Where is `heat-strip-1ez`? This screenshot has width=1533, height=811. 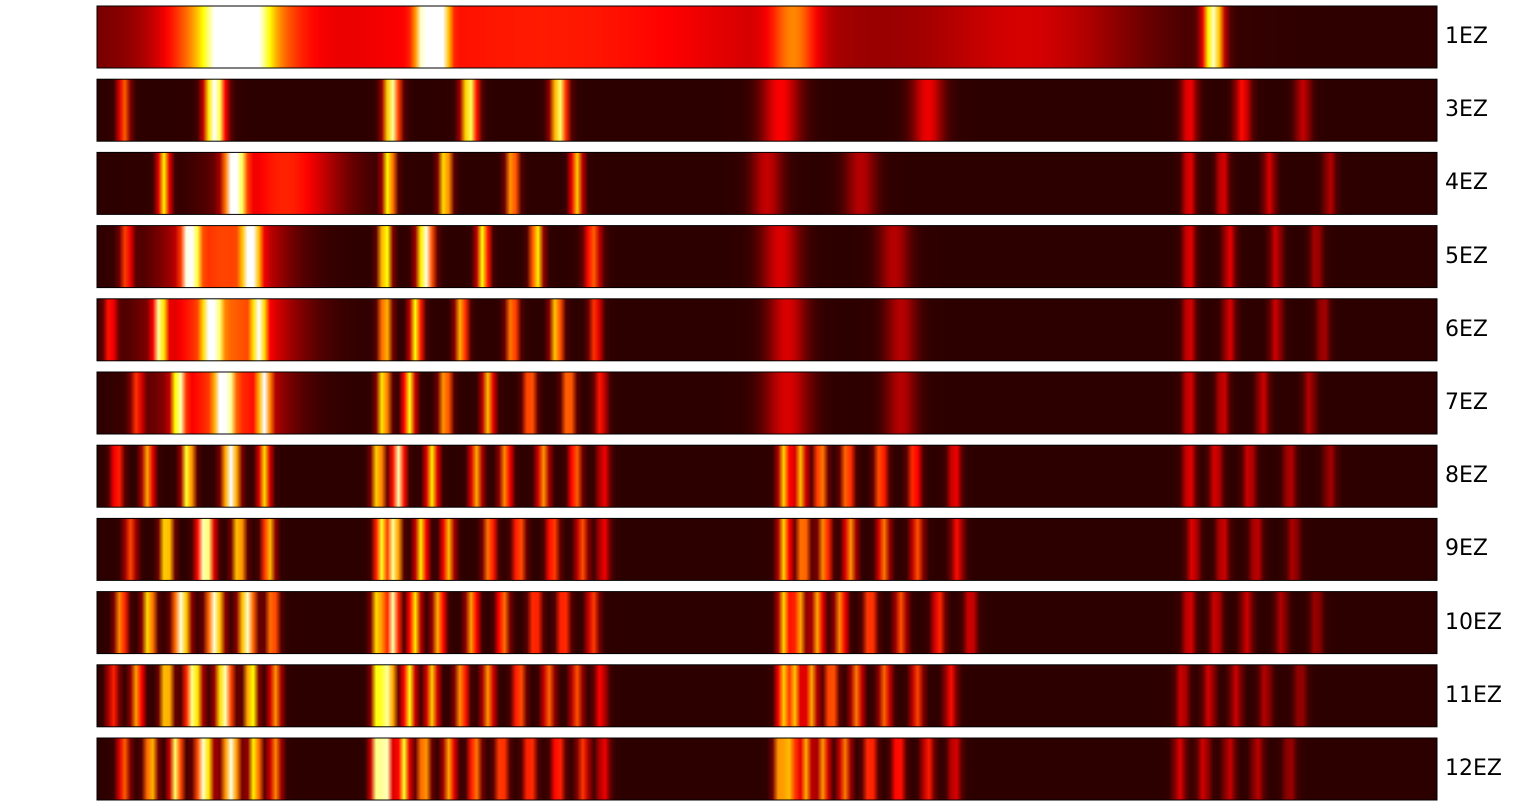 heat-strip-1ez is located at coordinates (767, 37).